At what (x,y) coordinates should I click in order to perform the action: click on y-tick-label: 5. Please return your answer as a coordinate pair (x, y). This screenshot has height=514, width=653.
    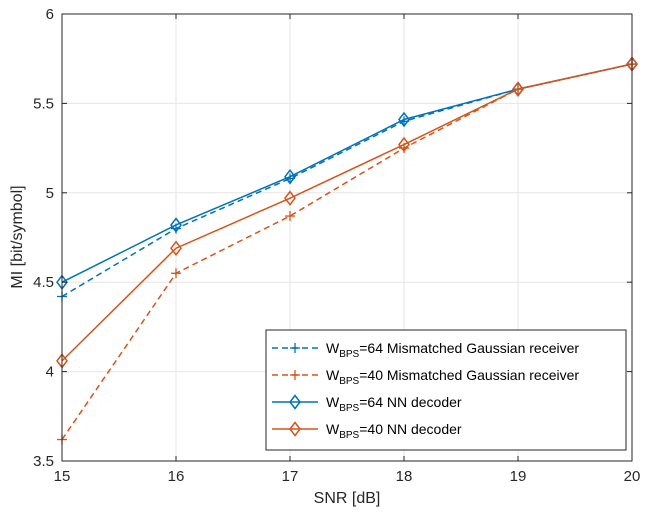
    Looking at the image, I should click on (50, 193).